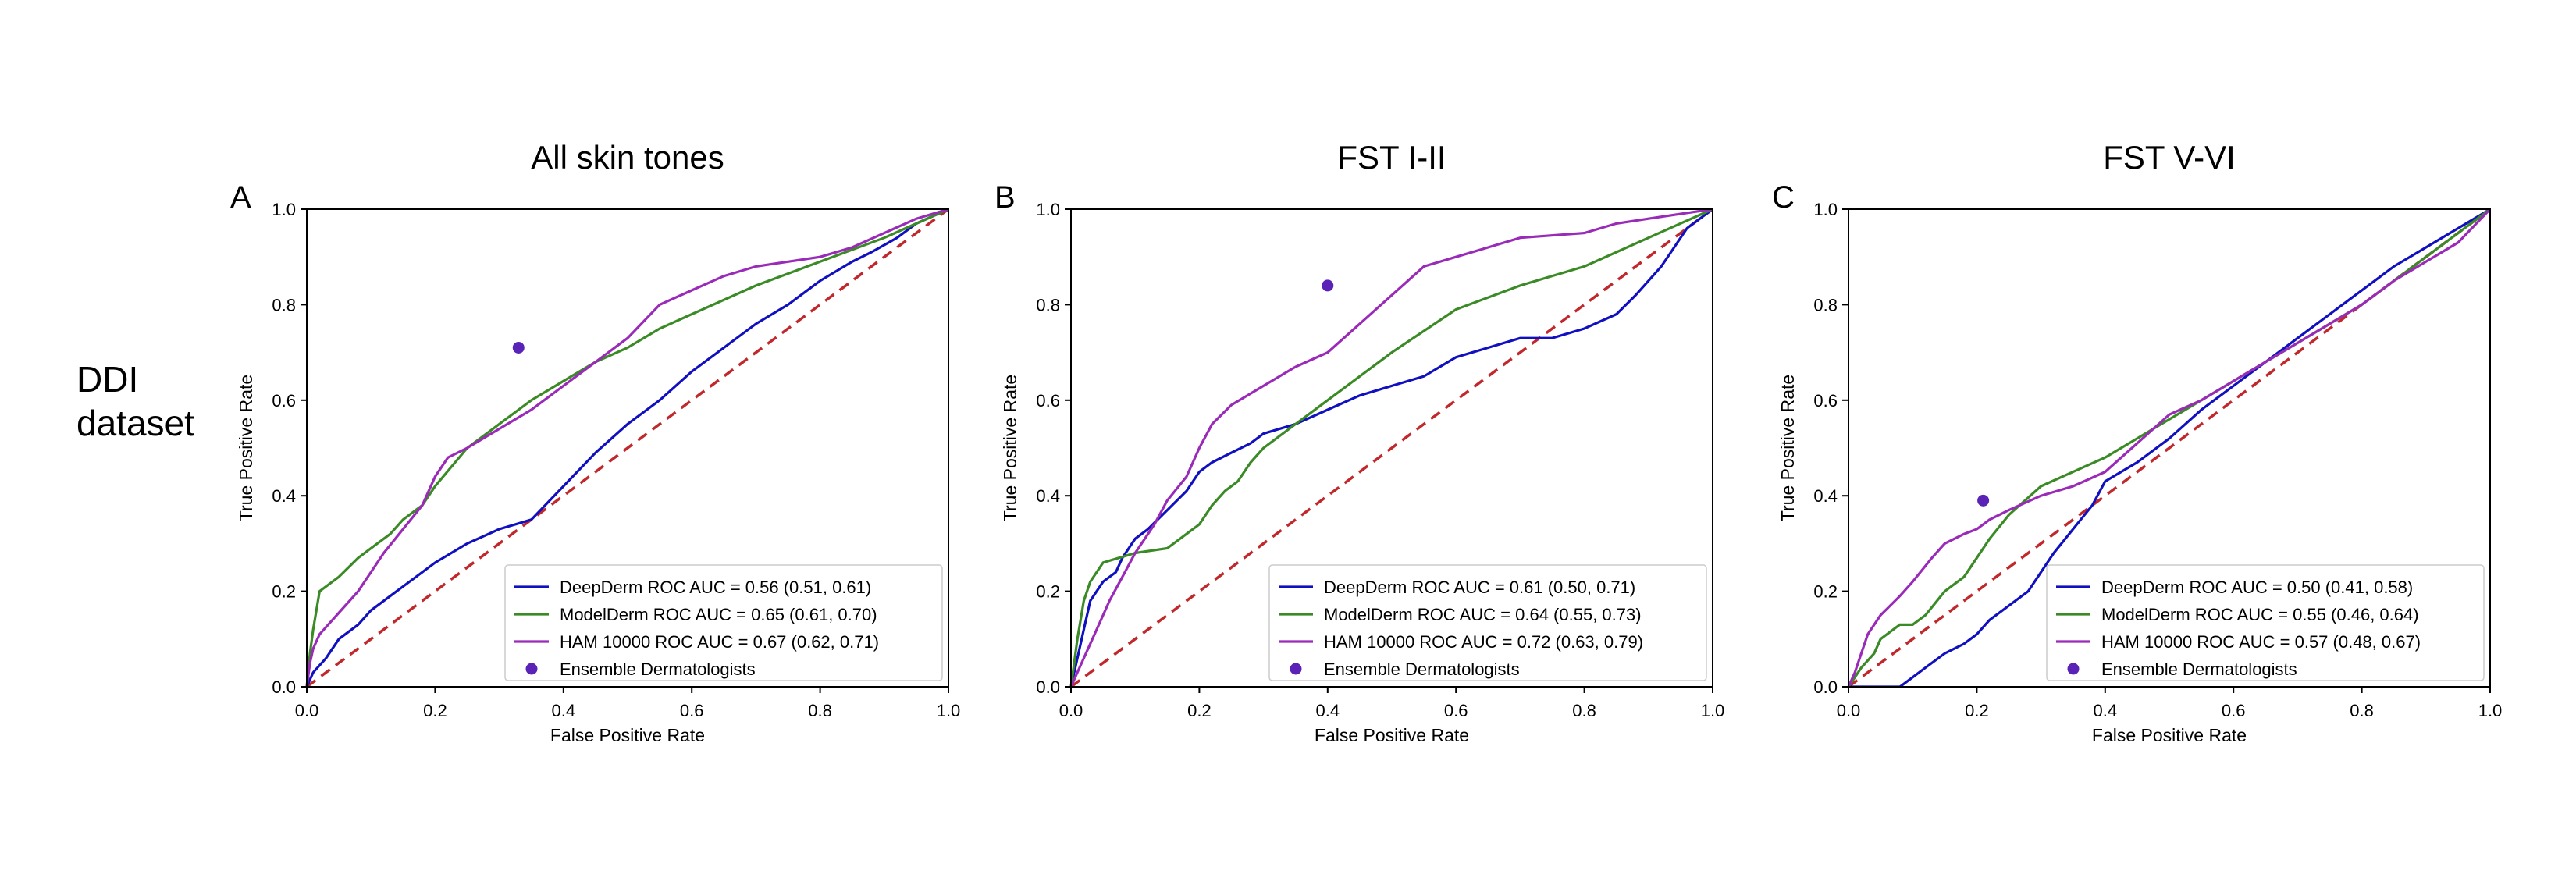 This screenshot has width=2576, height=878. What do you see at coordinates (1005, 197) in the screenshot?
I see `panel-letter: B` at bounding box center [1005, 197].